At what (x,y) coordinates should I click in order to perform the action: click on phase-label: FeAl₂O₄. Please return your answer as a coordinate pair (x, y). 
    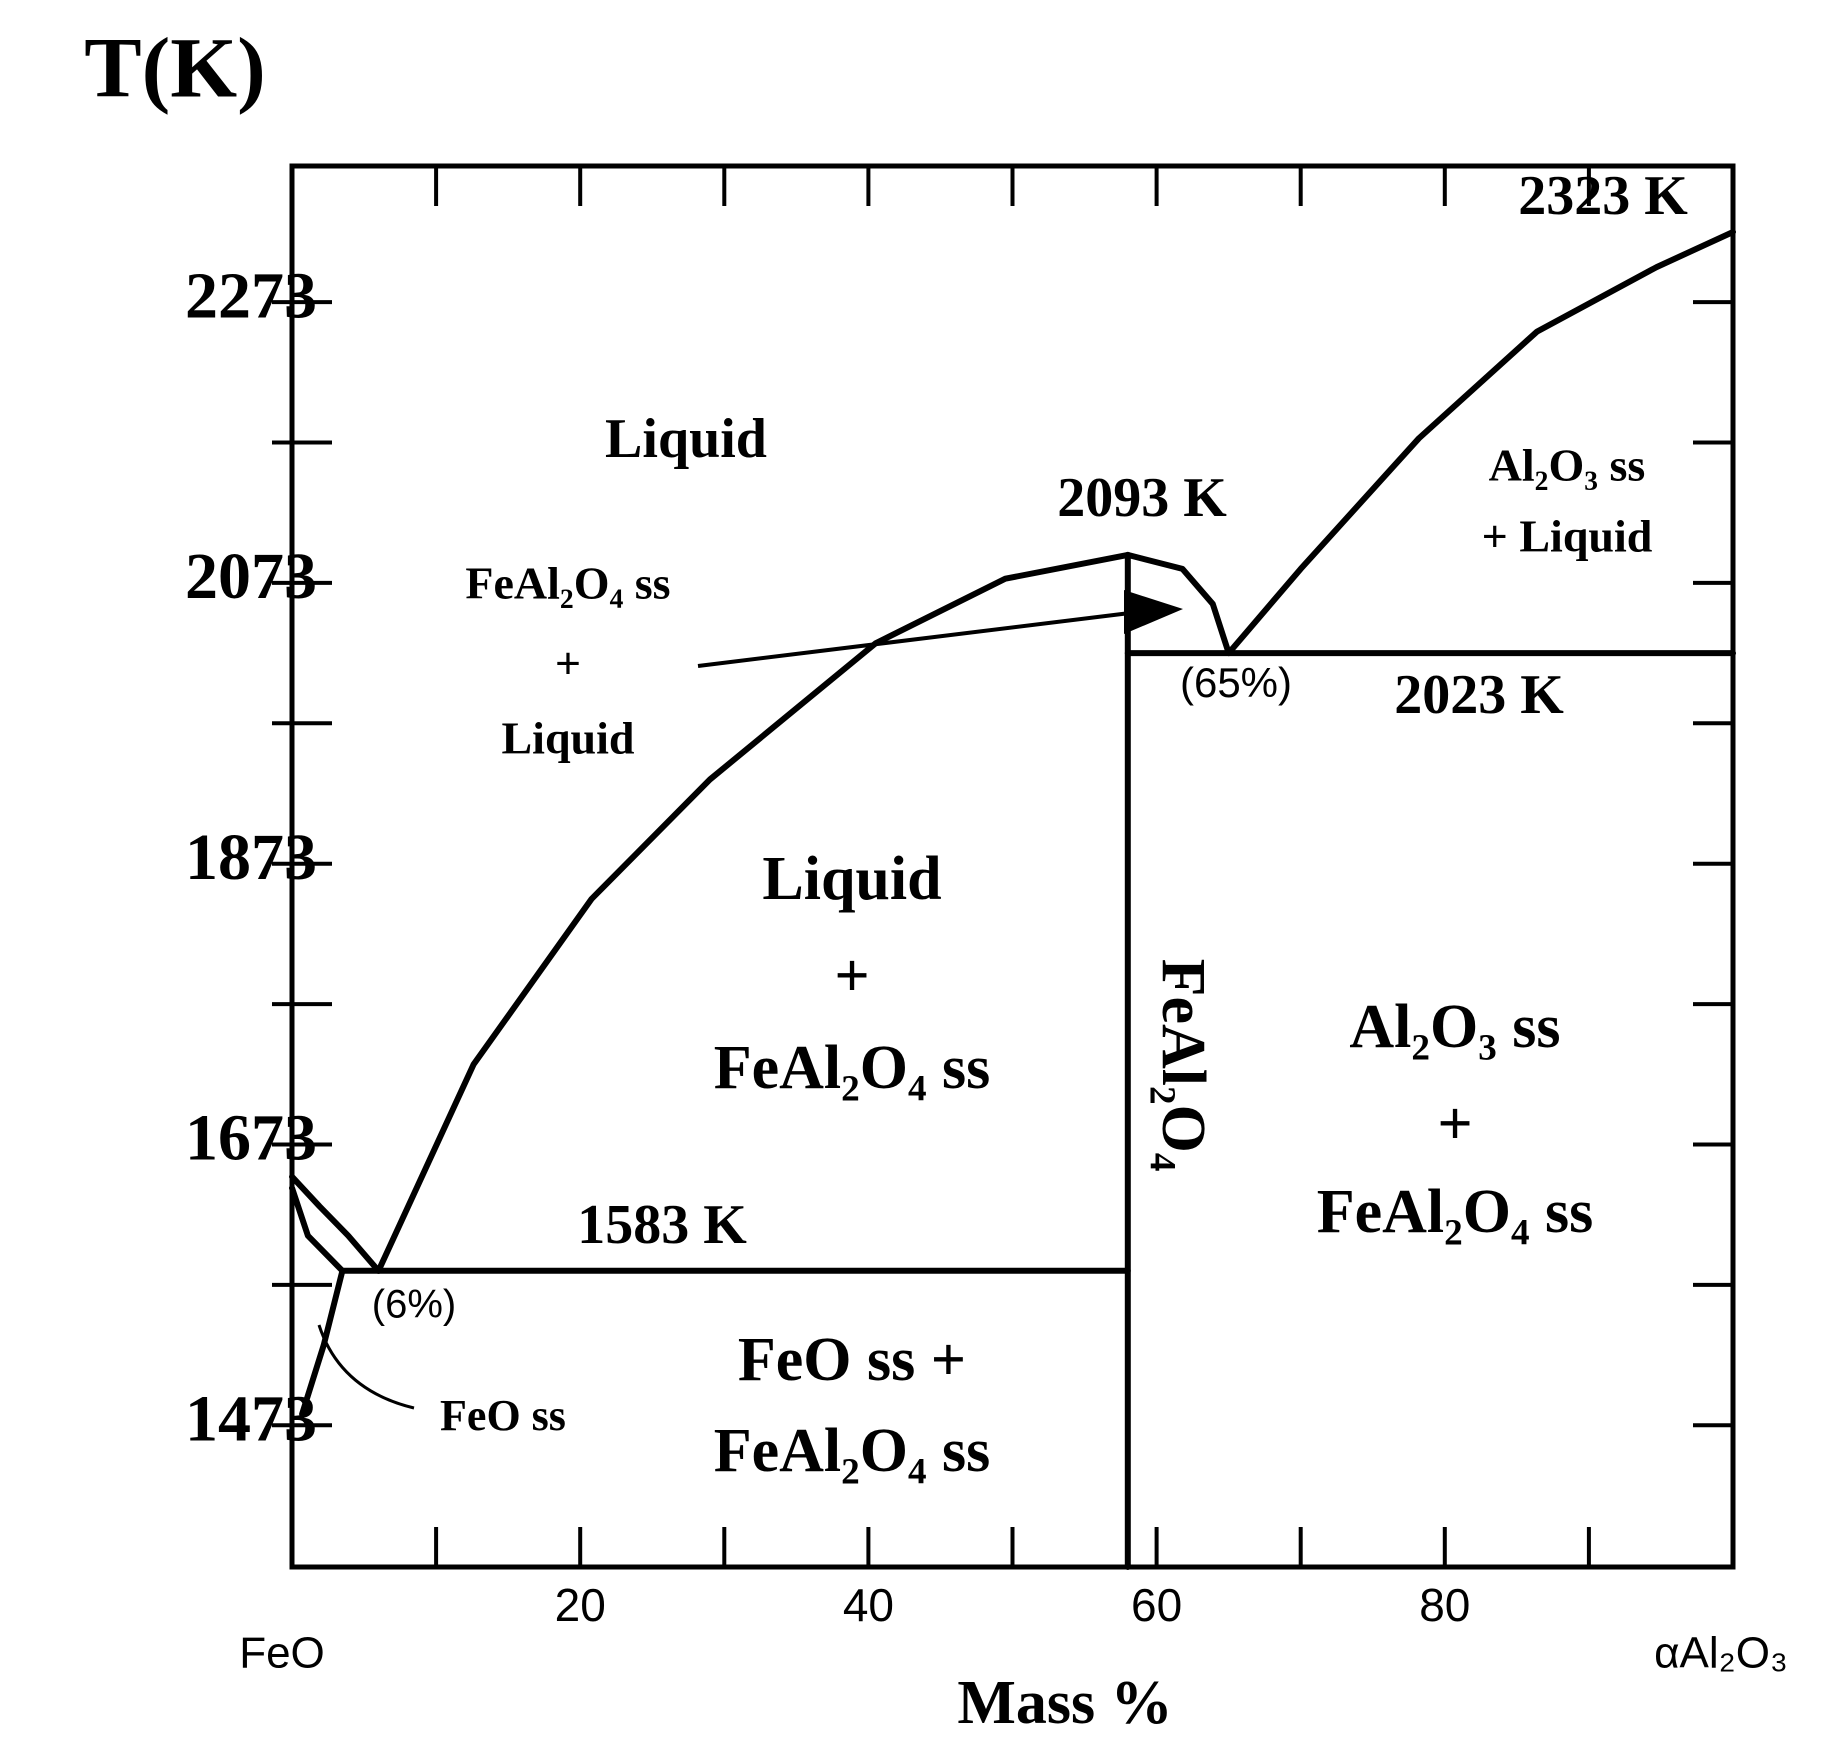
    Looking at the image, I should click on (1183, 1065).